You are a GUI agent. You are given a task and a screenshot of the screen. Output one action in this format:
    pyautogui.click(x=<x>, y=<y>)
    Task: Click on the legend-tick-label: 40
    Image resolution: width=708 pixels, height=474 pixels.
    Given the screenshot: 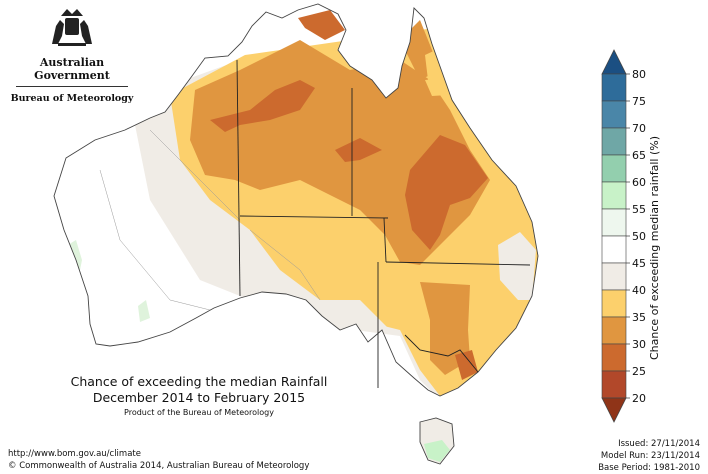 What is the action you would take?
    pyautogui.click(x=639, y=290)
    